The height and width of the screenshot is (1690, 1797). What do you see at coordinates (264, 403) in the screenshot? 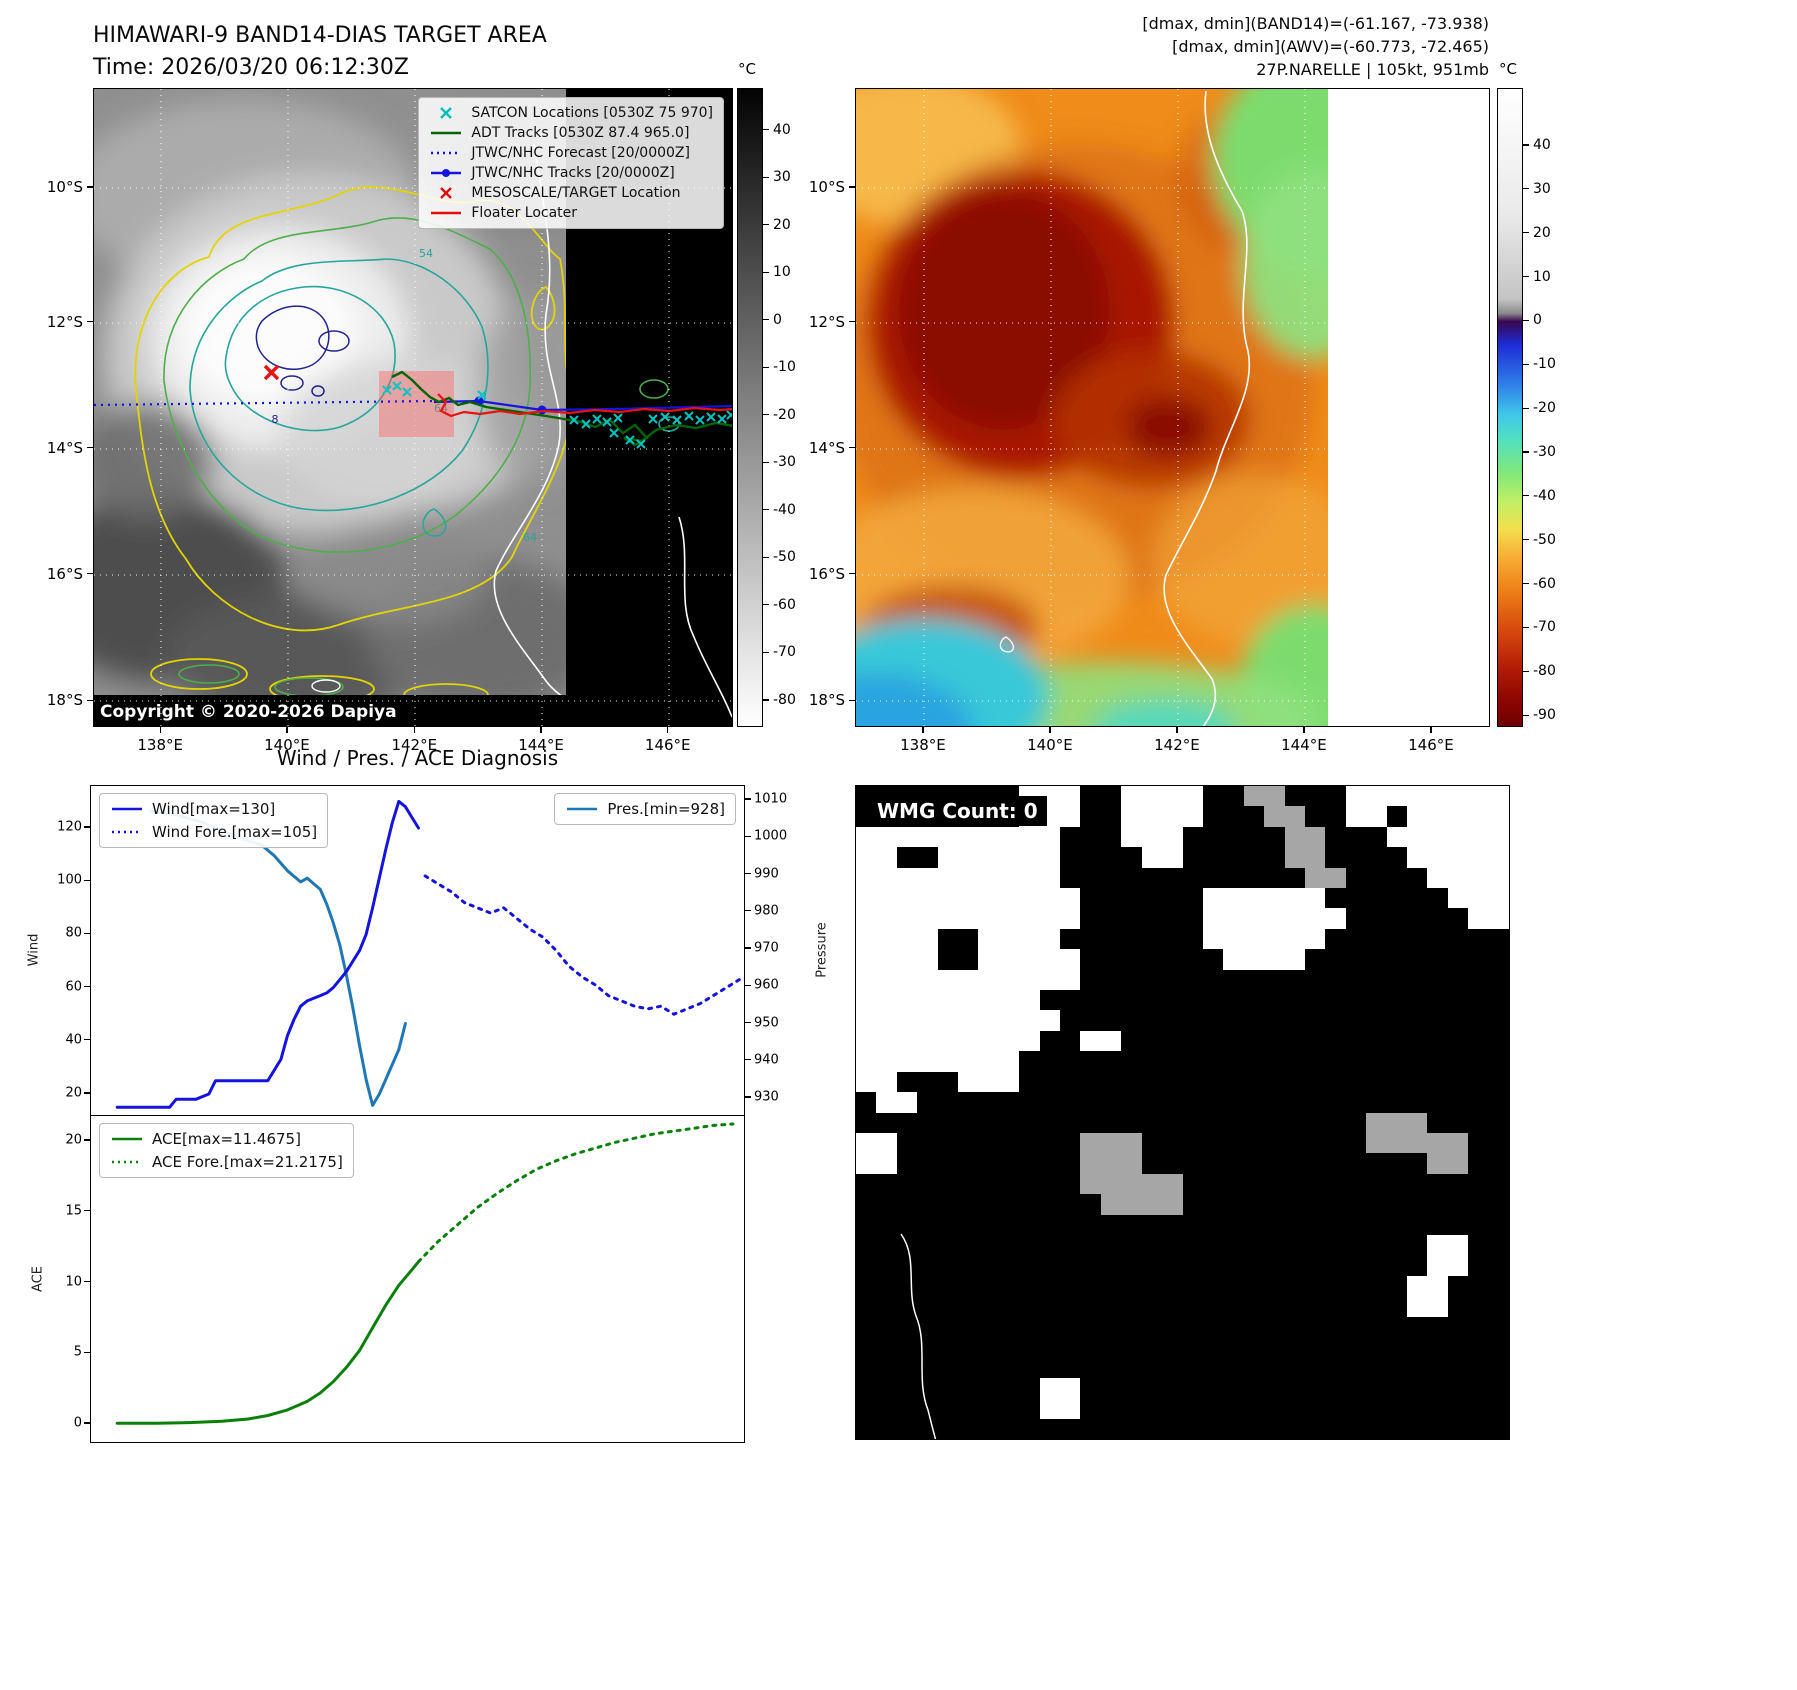
I see `jtwc-forecast-track` at bounding box center [264, 403].